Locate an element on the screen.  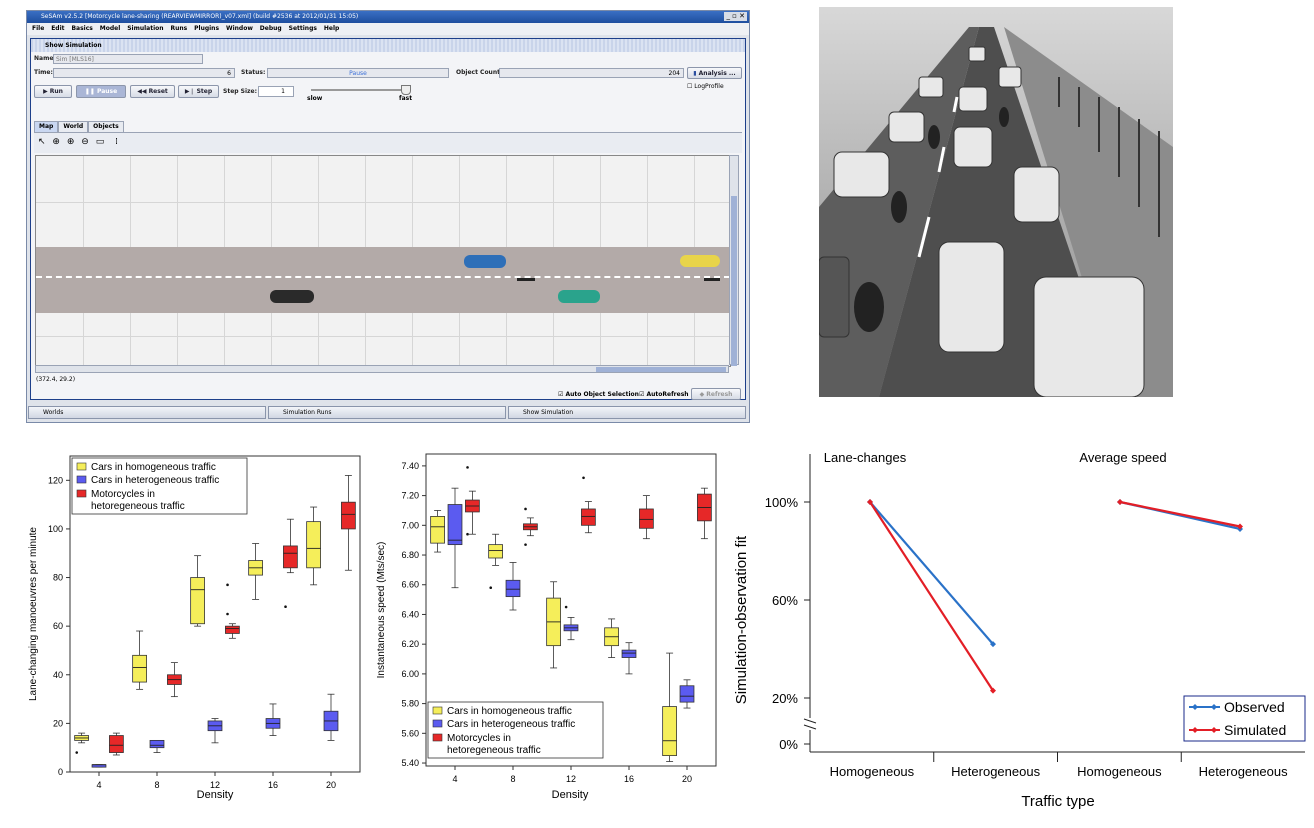
legend-frame is located at coordinates (515, 730).